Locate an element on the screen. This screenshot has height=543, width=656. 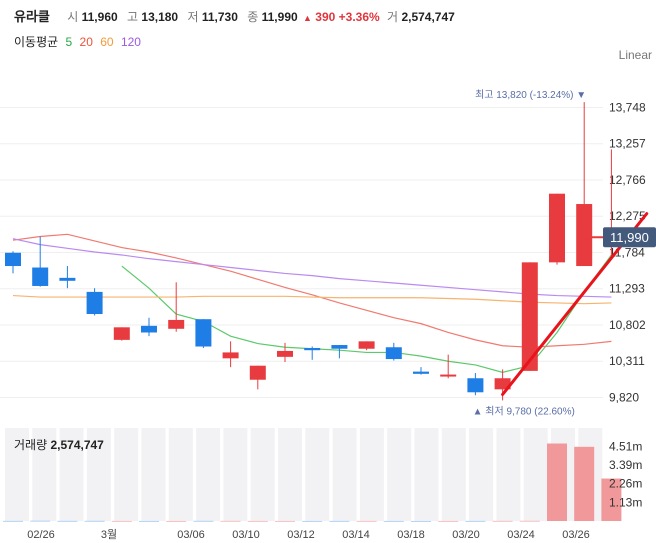
x-tick-label: 03/12 is located at coordinates (301, 535).